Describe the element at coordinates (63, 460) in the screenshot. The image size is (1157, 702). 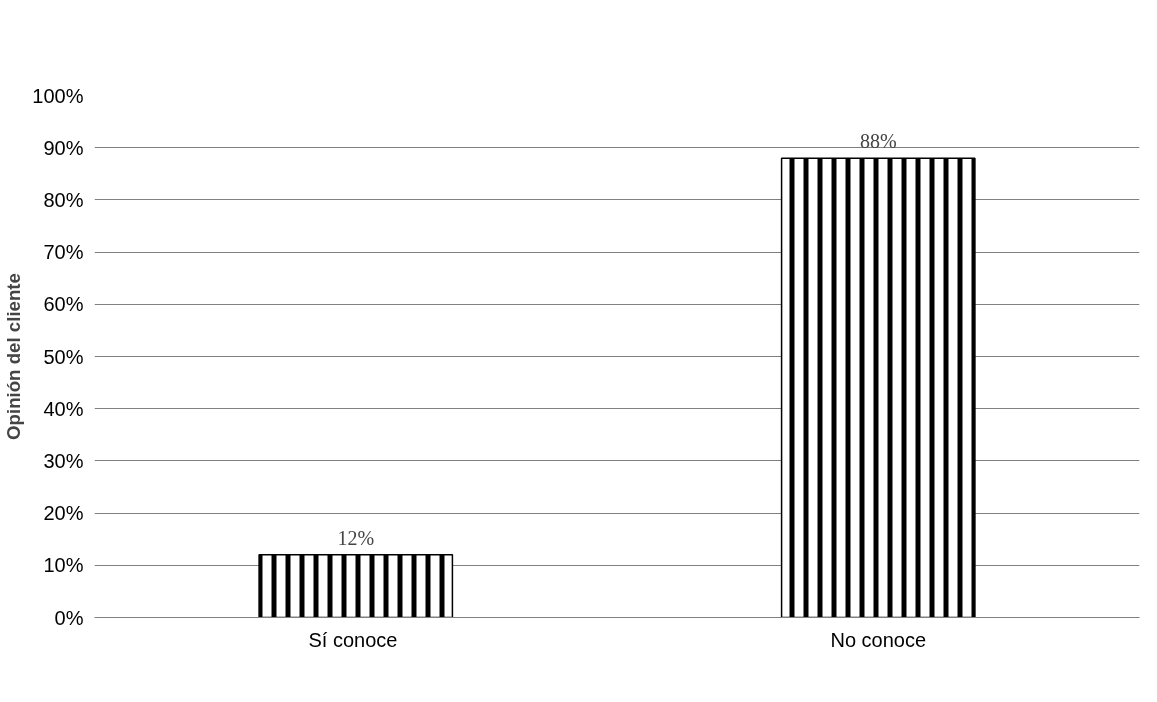
I see `y-tick-label: 30%` at that location.